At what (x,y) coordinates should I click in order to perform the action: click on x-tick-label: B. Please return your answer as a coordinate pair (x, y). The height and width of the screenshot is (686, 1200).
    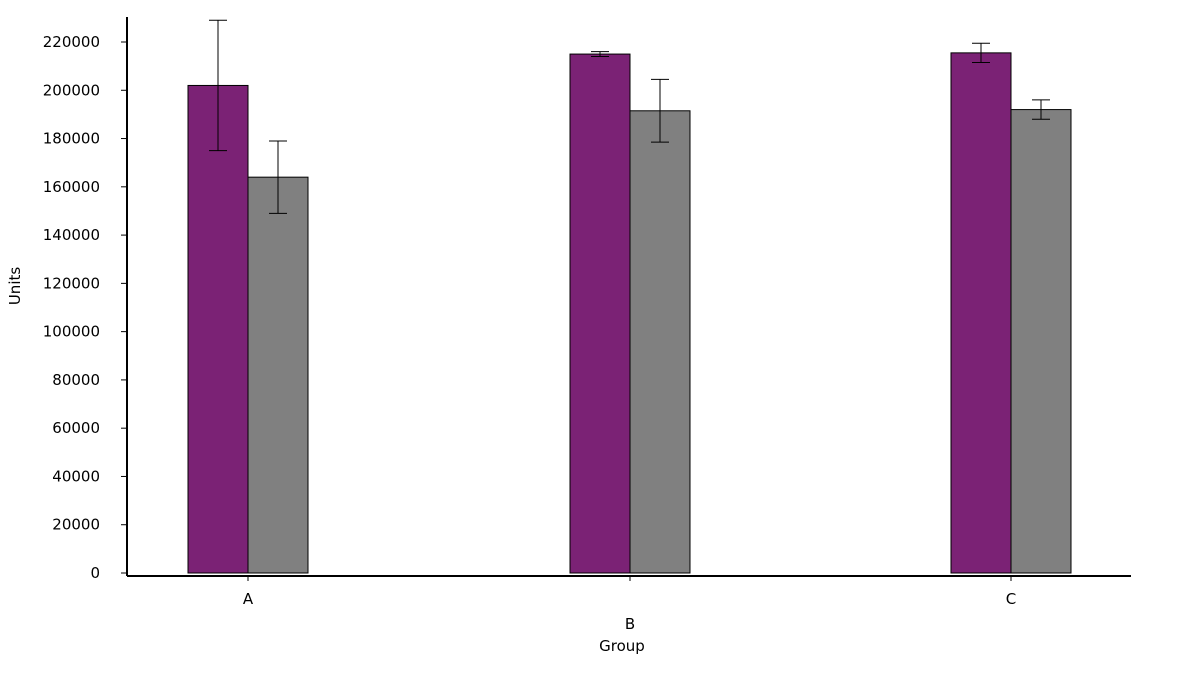
    Looking at the image, I should click on (630, 624).